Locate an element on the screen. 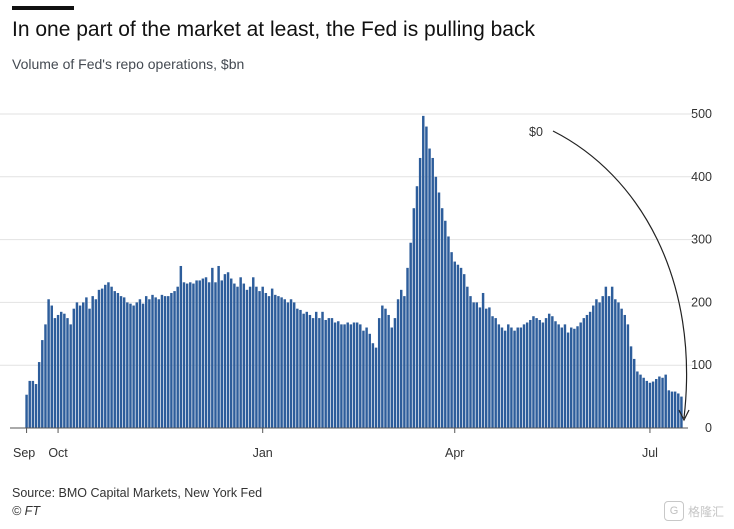 The height and width of the screenshot is (529, 734). y-tick-label: 200 is located at coordinates (701, 302).